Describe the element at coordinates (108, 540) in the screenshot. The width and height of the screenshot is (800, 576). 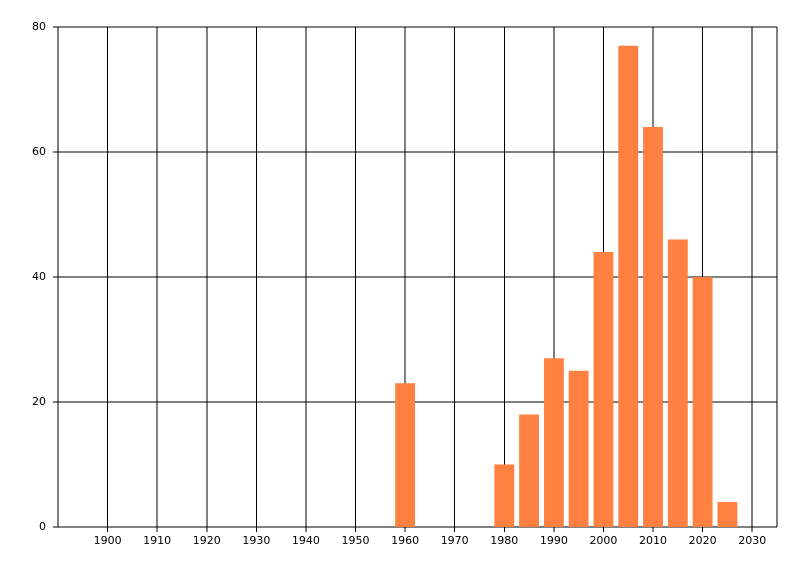
I see `x-tick-label: 1900` at that location.